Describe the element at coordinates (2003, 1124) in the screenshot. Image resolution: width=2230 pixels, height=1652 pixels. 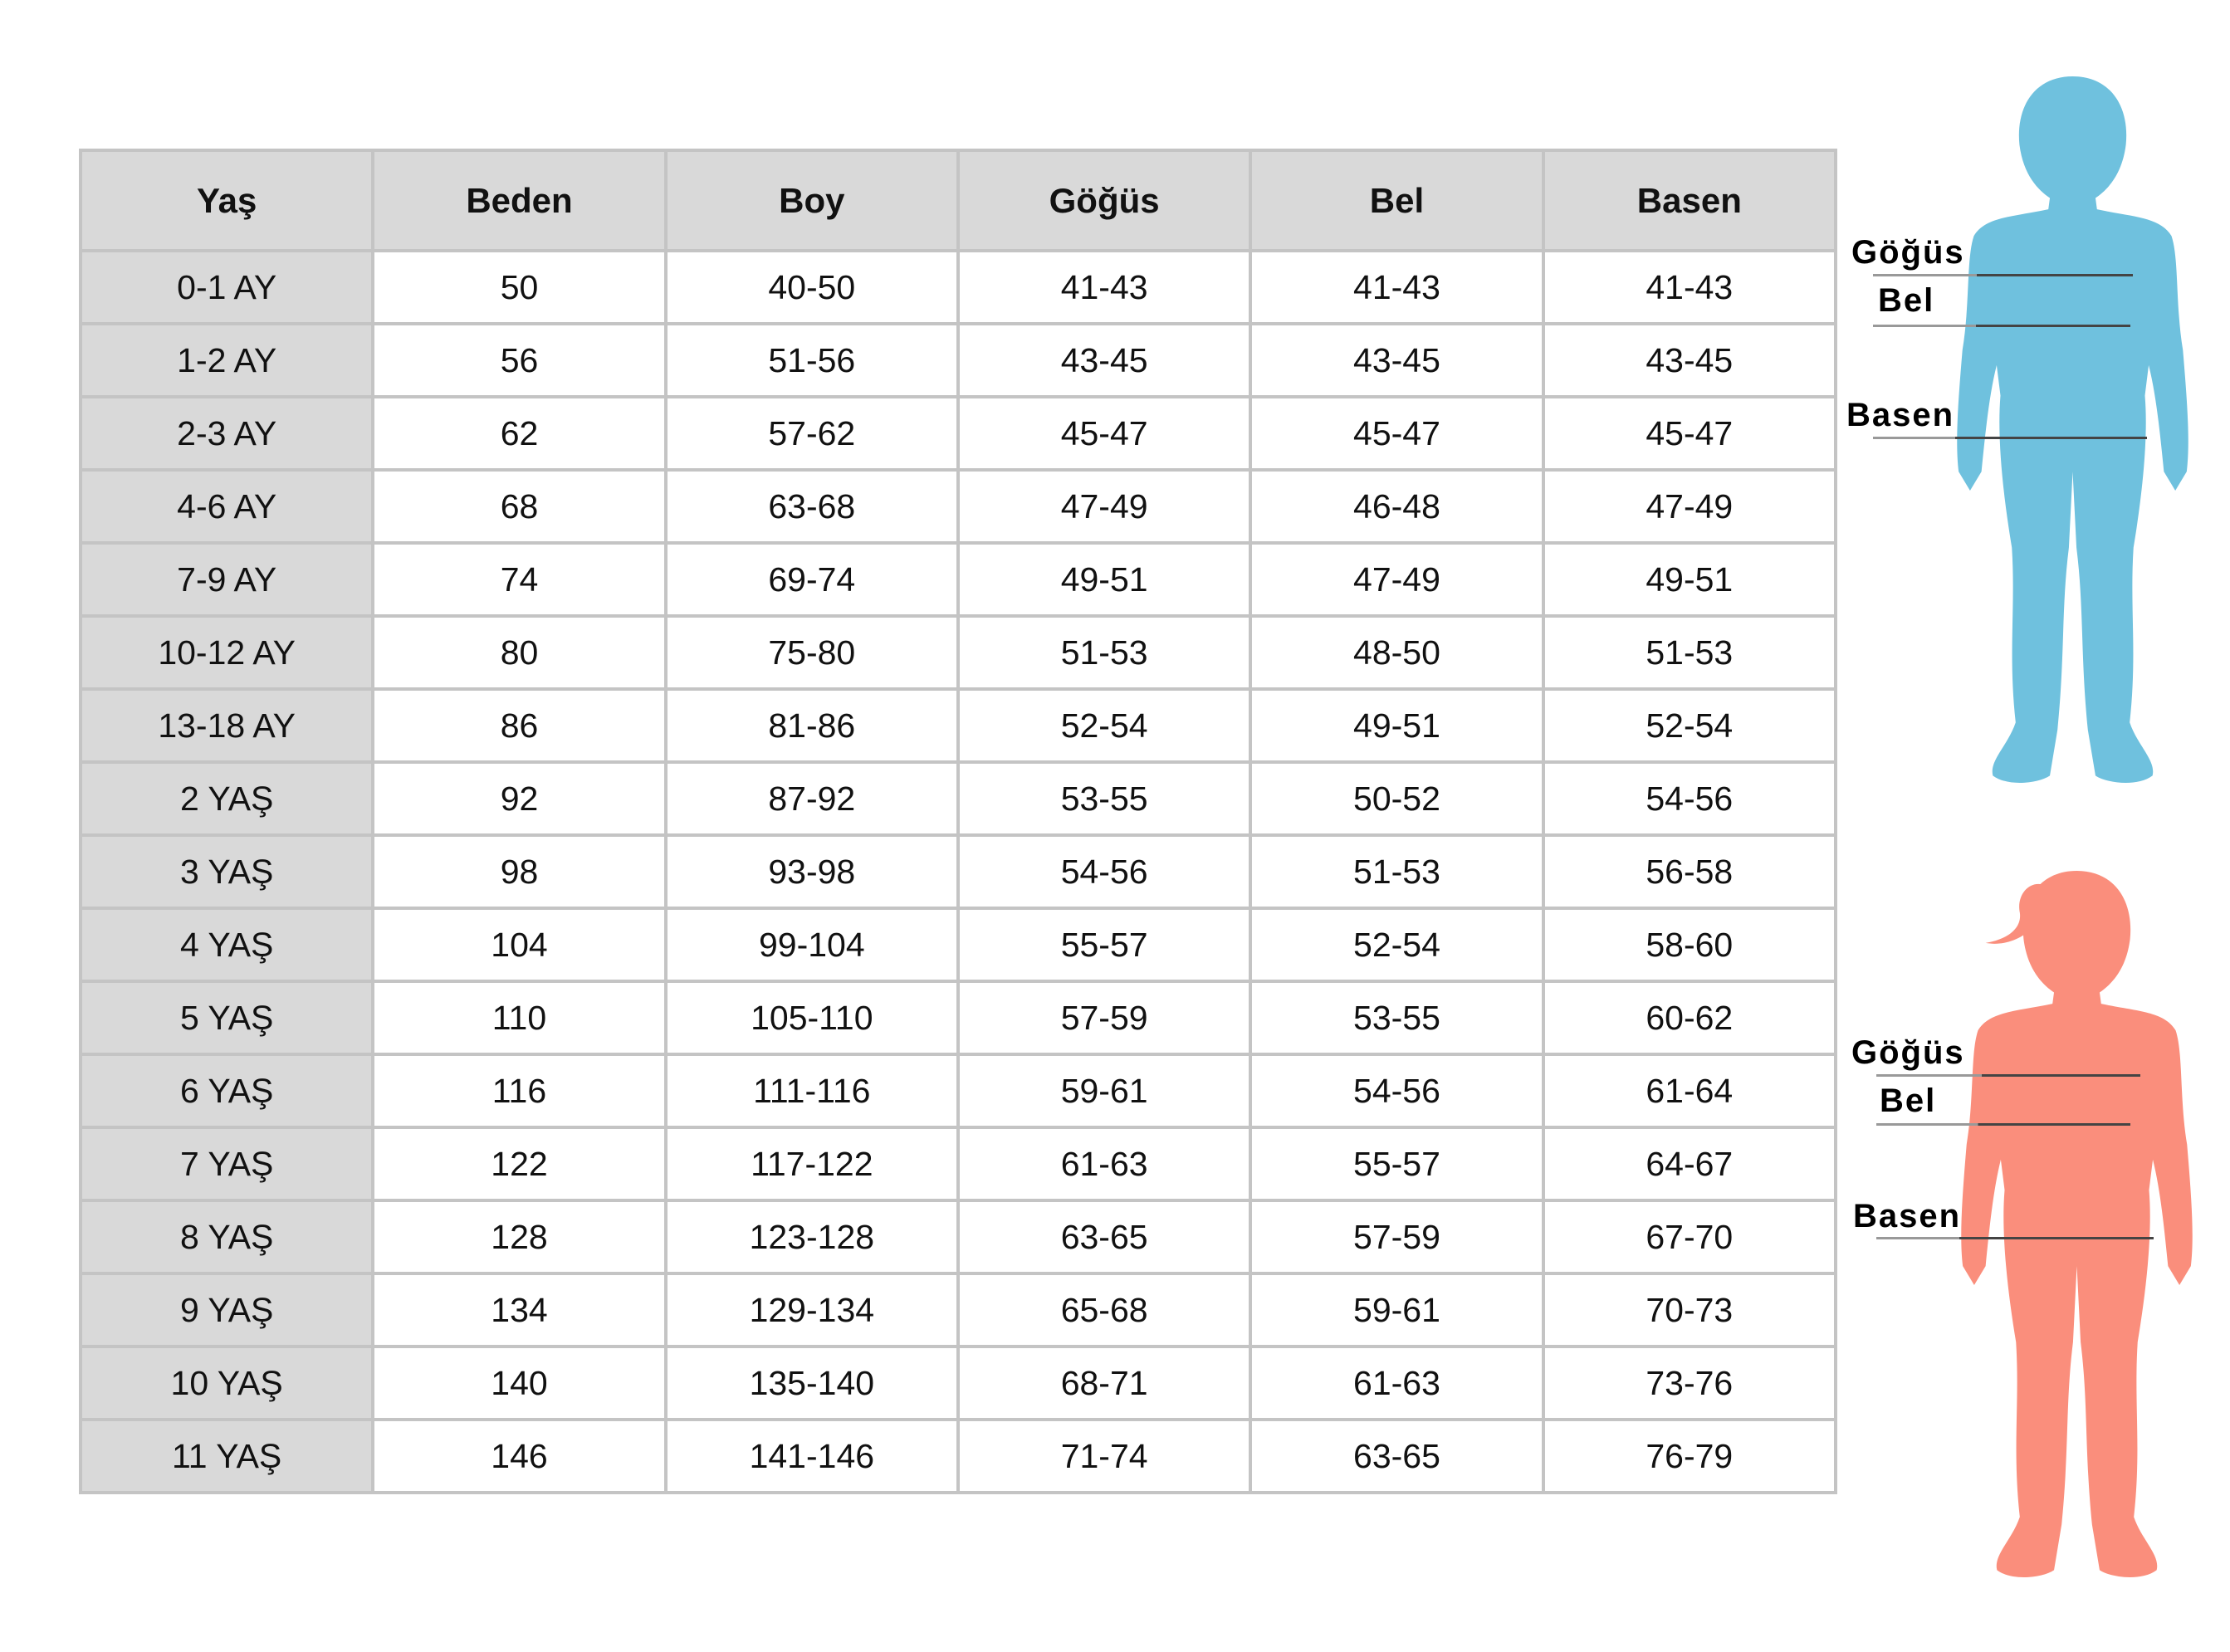
I see `girl-waist-line` at that location.